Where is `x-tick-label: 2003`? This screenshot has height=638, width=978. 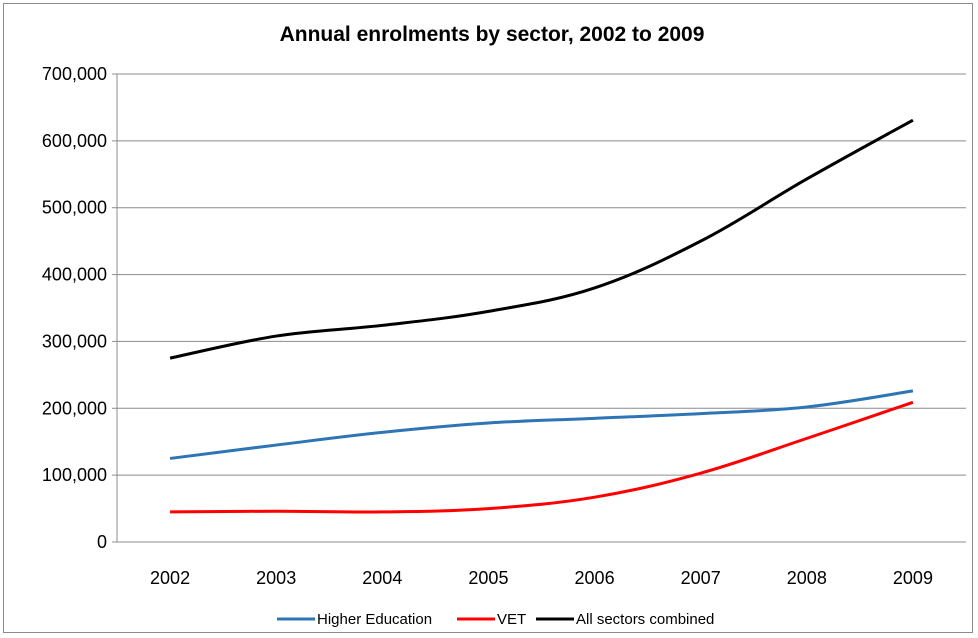 x-tick-label: 2003 is located at coordinates (276, 578).